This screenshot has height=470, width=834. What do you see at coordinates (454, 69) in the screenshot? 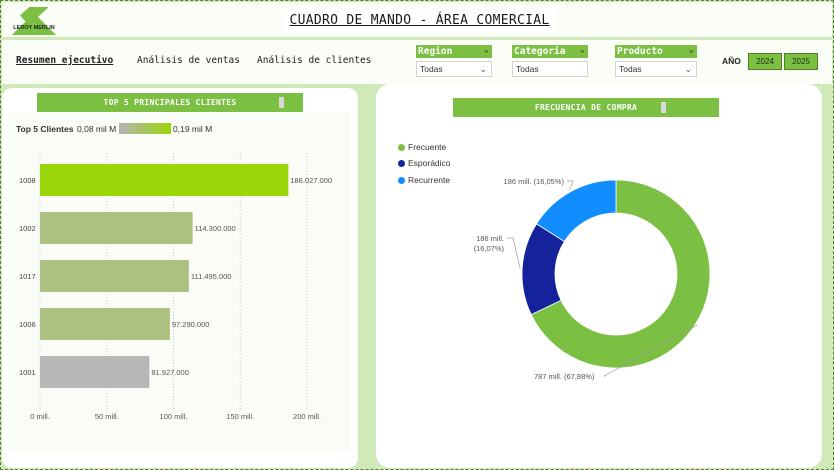
I see `region-select: Todas ⌄` at bounding box center [454, 69].